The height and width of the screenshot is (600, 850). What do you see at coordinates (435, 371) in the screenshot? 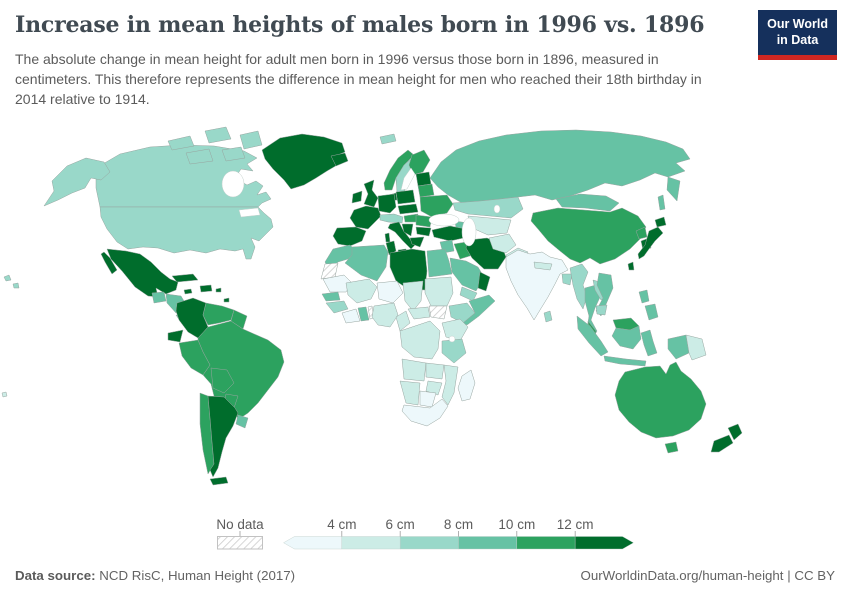
I see `country-zambia` at bounding box center [435, 371].